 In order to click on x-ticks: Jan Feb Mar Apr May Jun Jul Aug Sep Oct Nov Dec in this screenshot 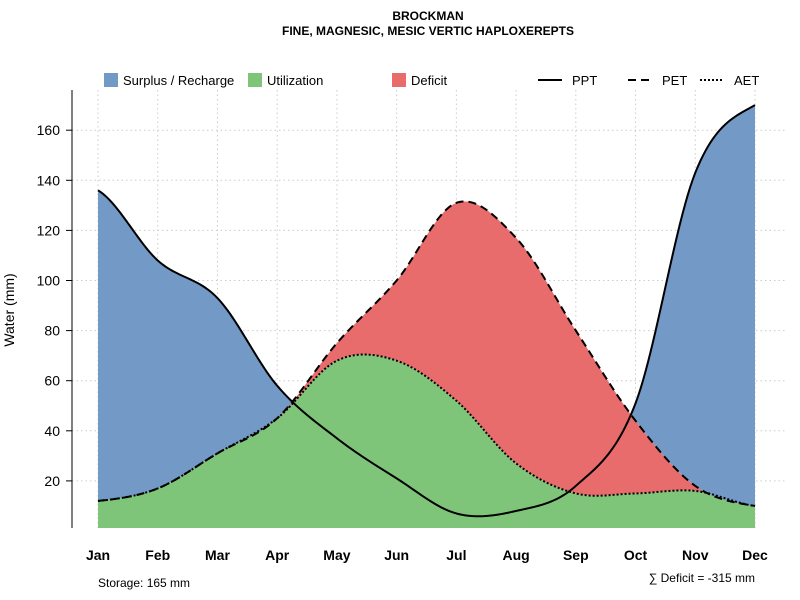, I will do `click(427, 555)`.